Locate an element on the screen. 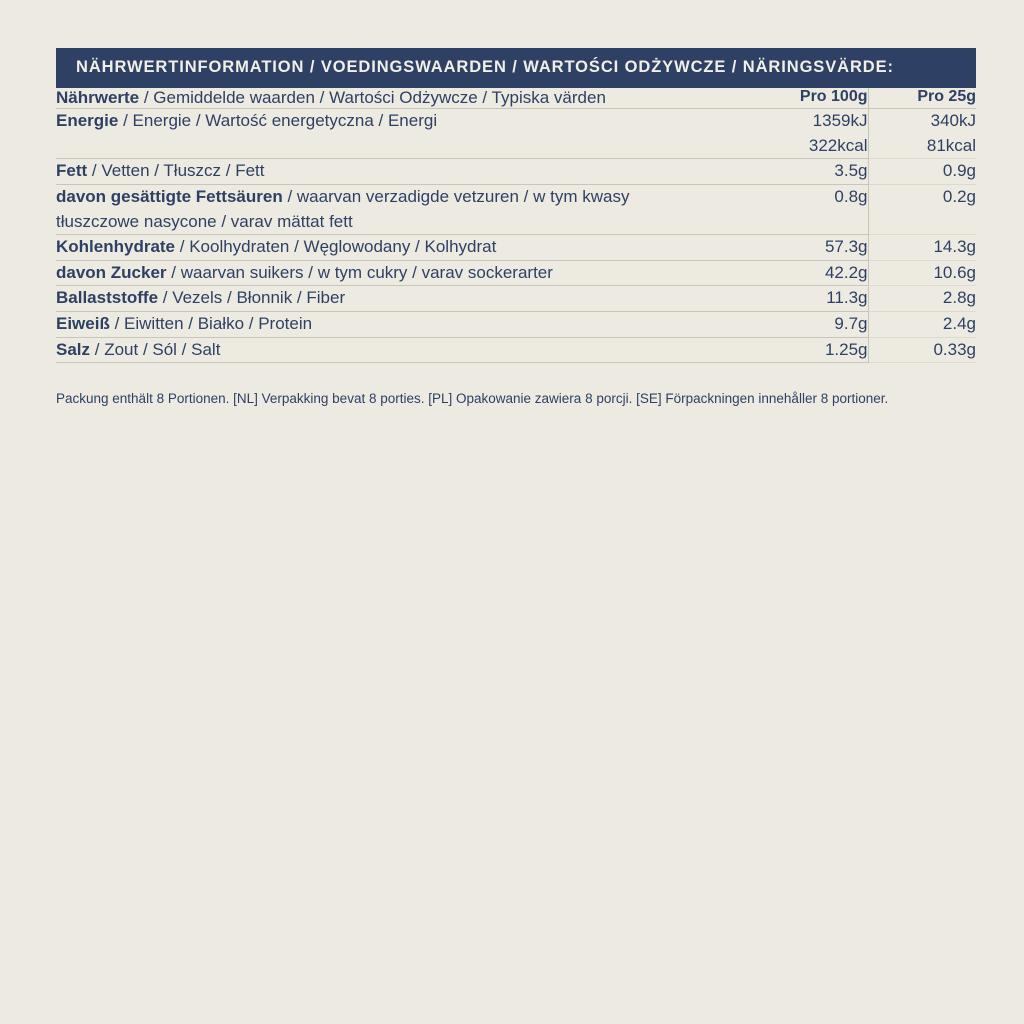 The height and width of the screenshot is (1024, 1024). table-row: Fett / Vetten / Tłuszcz / Fett 3.5g 0.9g is located at coordinates (516, 171).